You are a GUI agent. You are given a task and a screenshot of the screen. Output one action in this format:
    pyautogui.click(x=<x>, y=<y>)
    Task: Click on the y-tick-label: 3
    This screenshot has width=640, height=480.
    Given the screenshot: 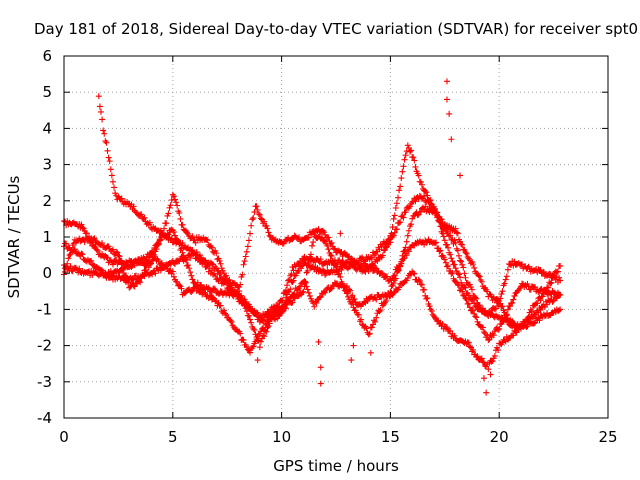 What is the action you would take?
    pyautogui.click(x=47, y=165)
    